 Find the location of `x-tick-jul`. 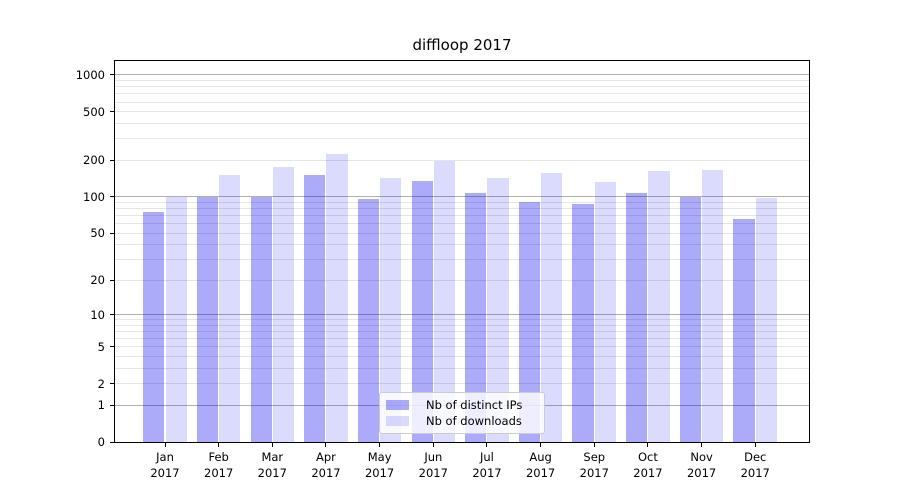

x-tick-jul is located at coordinates (487, 445).